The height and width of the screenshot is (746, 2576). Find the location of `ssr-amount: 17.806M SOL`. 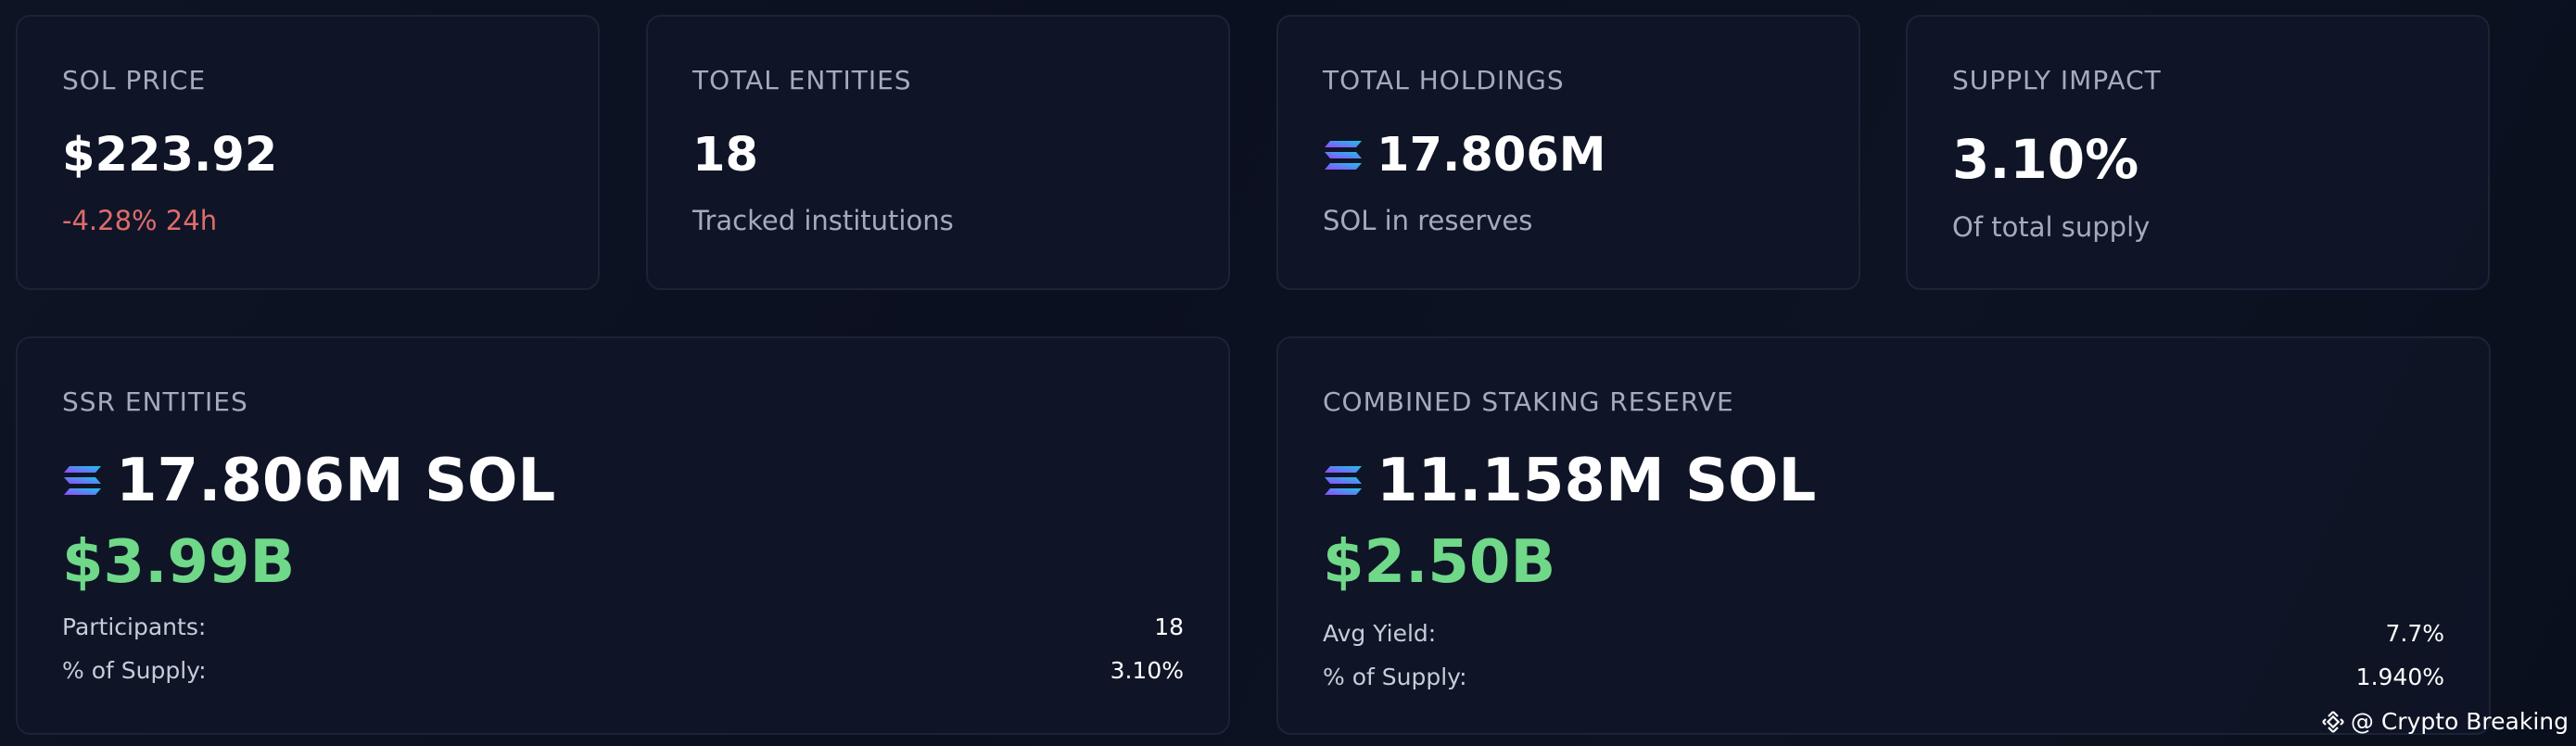

ssr-amount: 17.806M SOL is located at coordinates (336, 481).